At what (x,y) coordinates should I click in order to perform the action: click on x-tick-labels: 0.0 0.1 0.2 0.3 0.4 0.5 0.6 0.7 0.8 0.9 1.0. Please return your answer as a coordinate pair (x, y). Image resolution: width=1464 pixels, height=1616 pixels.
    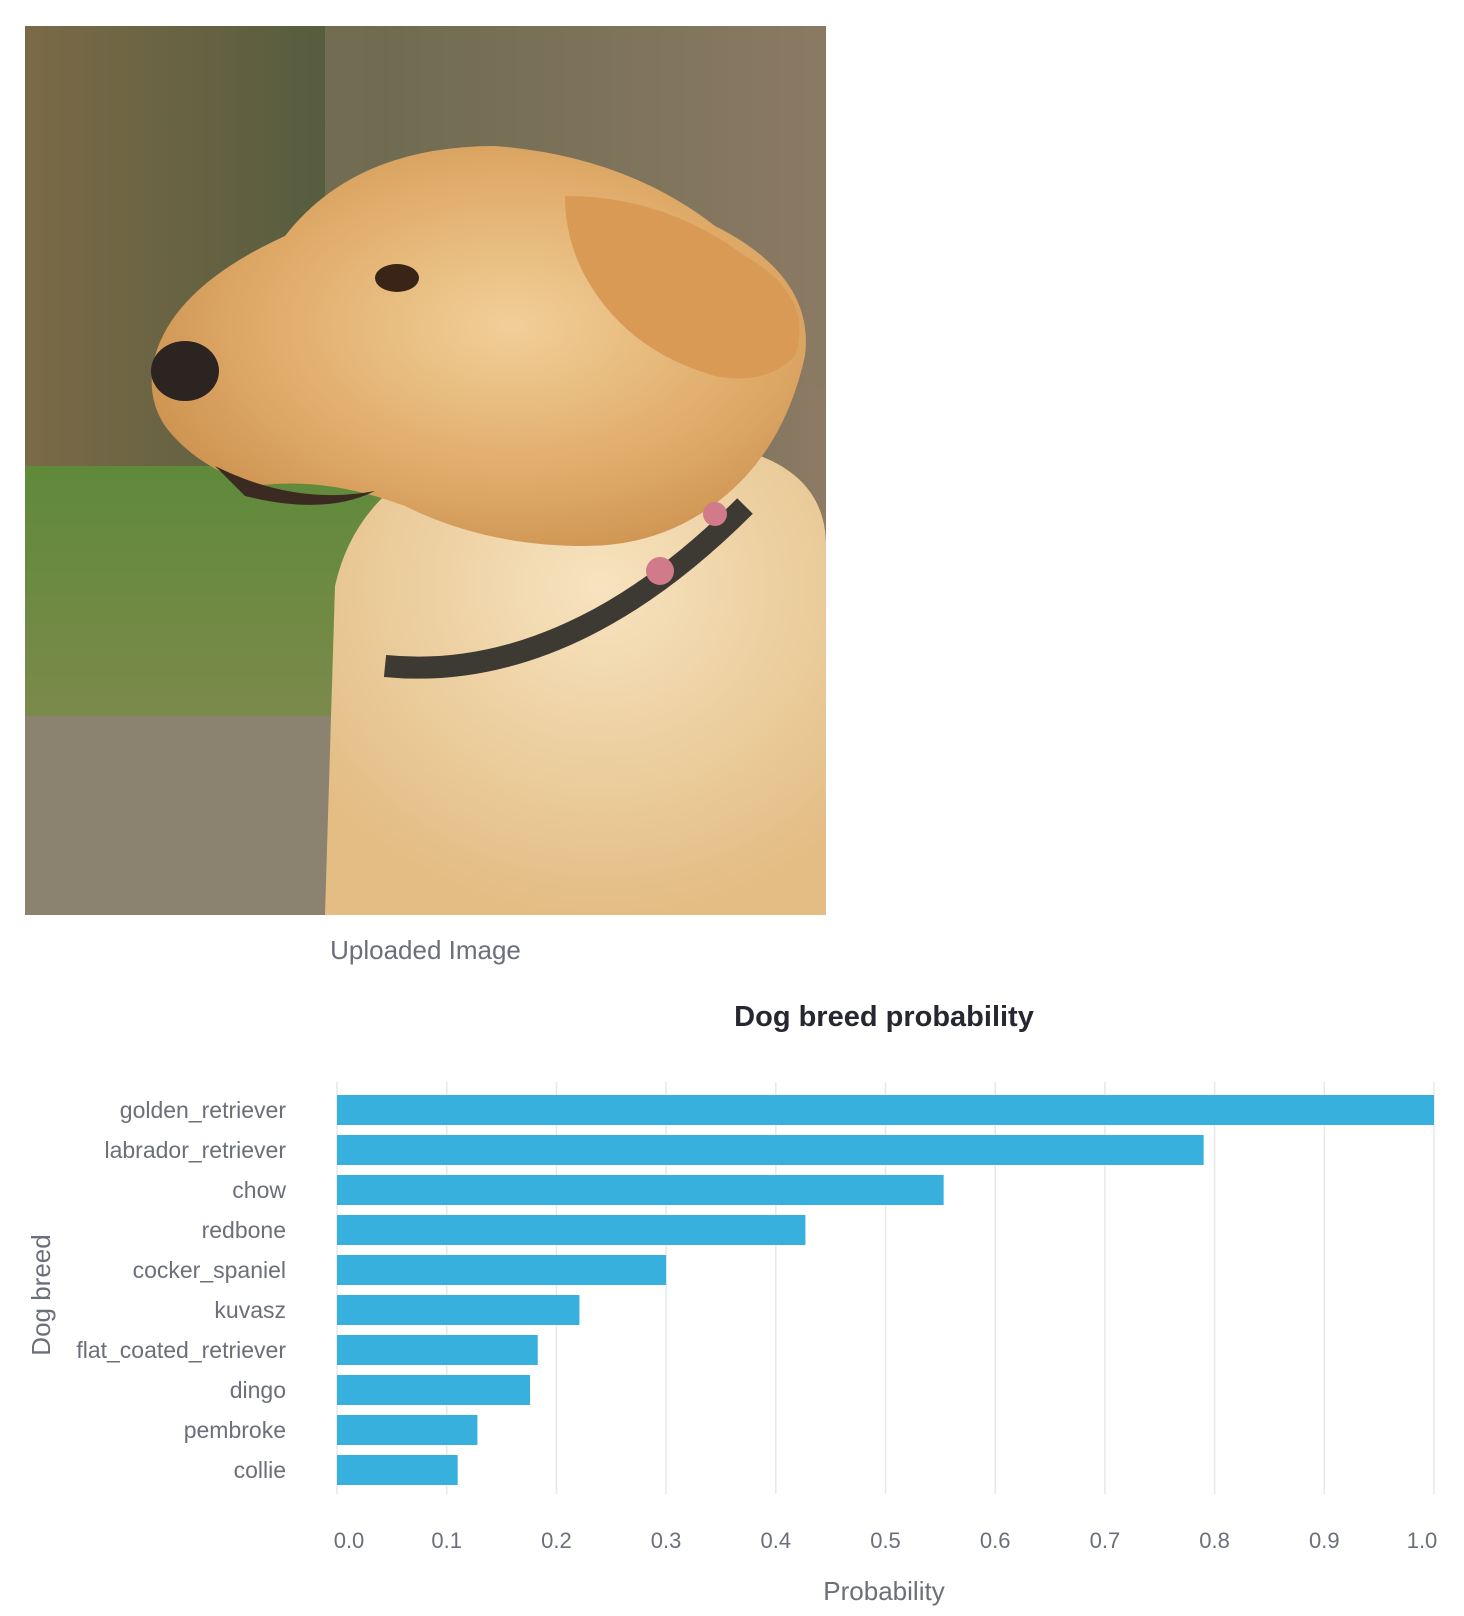
    Looking at the image, I should click on (886, 1540).